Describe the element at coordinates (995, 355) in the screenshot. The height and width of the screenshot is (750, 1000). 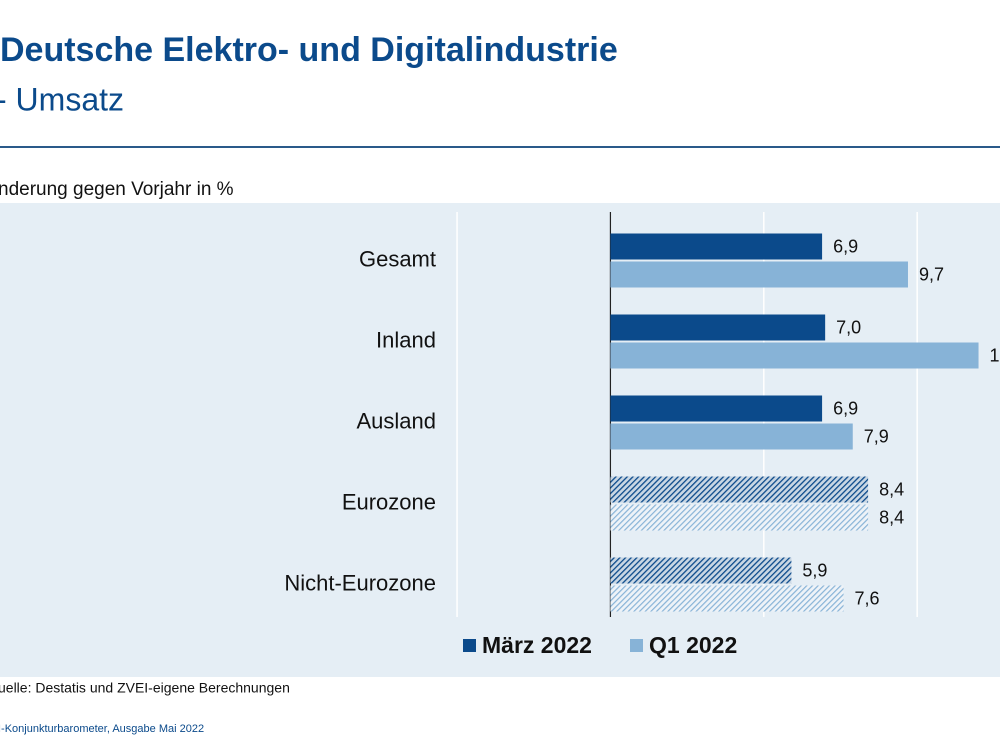
I see `value-label: 12,0` at that location.